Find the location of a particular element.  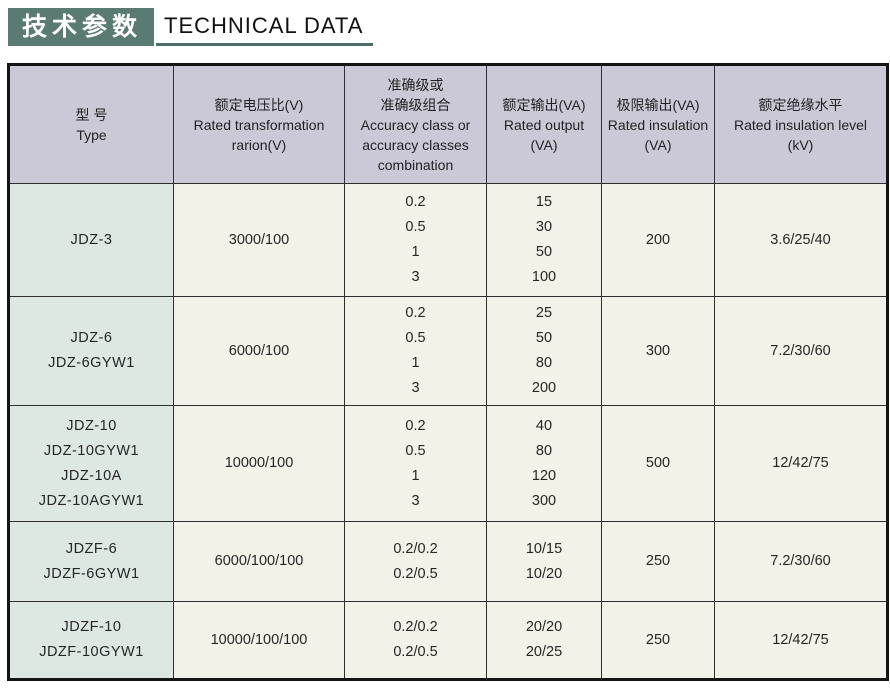

text-line: 10/15 is located at coordinates (544, 548).